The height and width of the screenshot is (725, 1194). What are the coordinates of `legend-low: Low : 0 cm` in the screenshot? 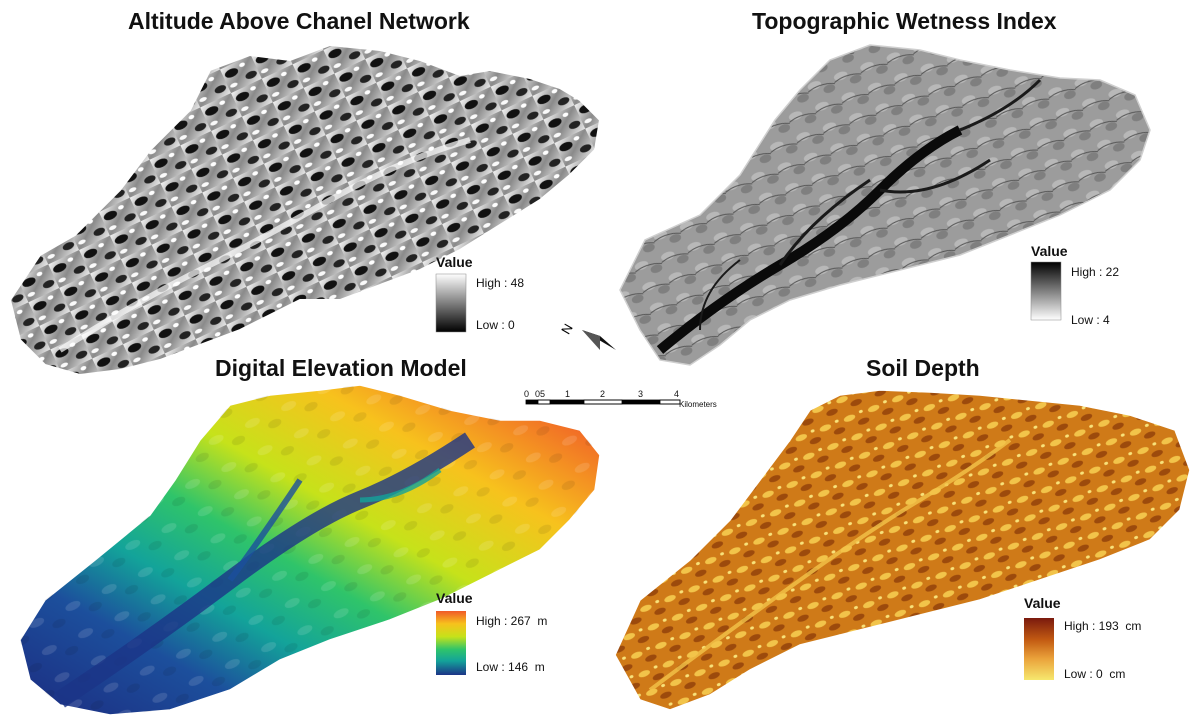 It's located at (1095, 674).